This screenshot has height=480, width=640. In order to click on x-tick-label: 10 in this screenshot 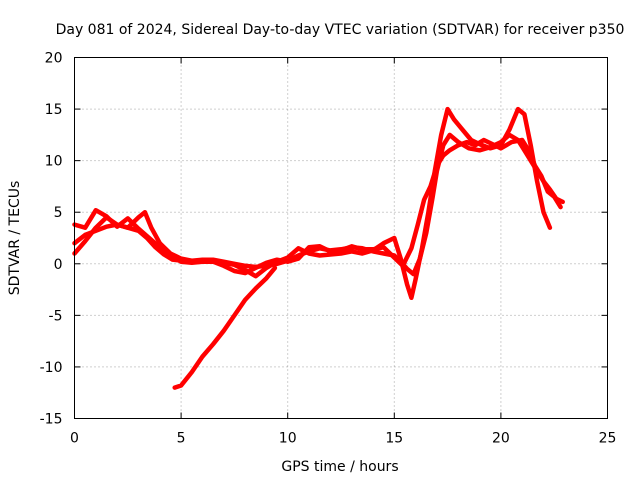, I will do `click(288, 439)`.